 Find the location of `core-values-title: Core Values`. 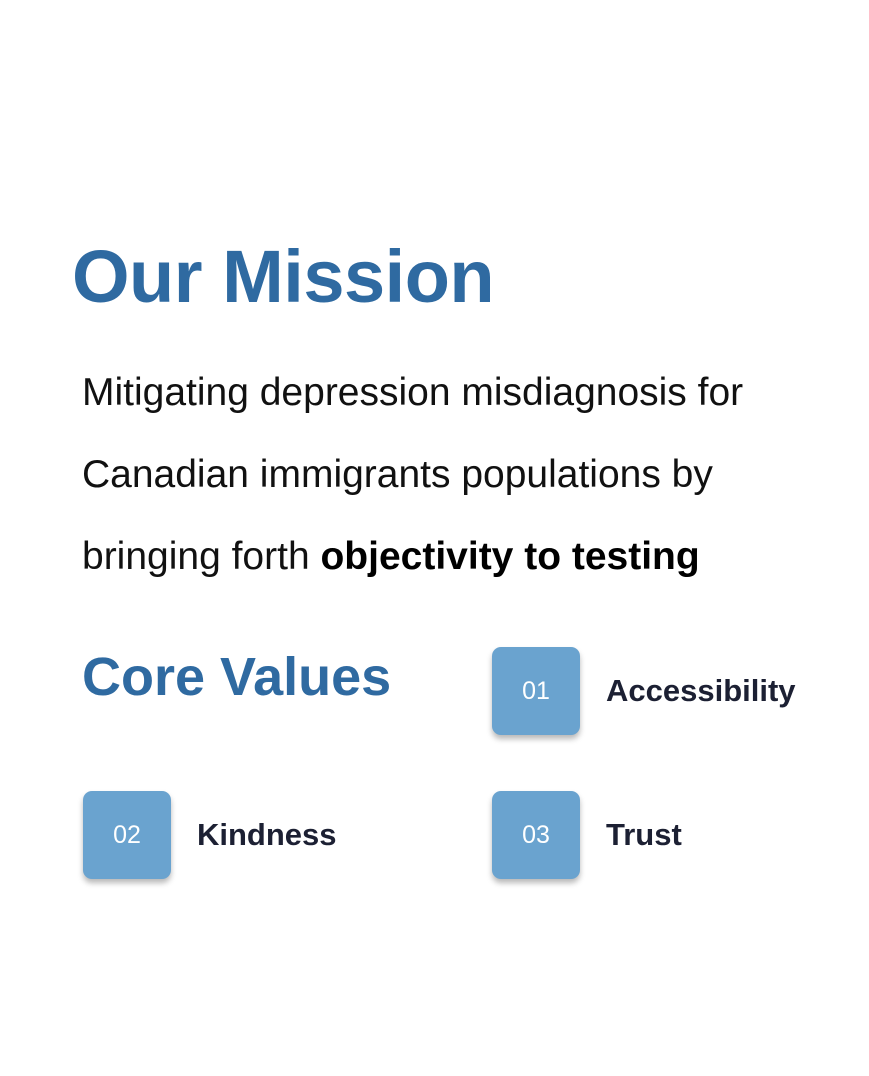

core-values-title: Core Values is located at coordinates (237, 677).